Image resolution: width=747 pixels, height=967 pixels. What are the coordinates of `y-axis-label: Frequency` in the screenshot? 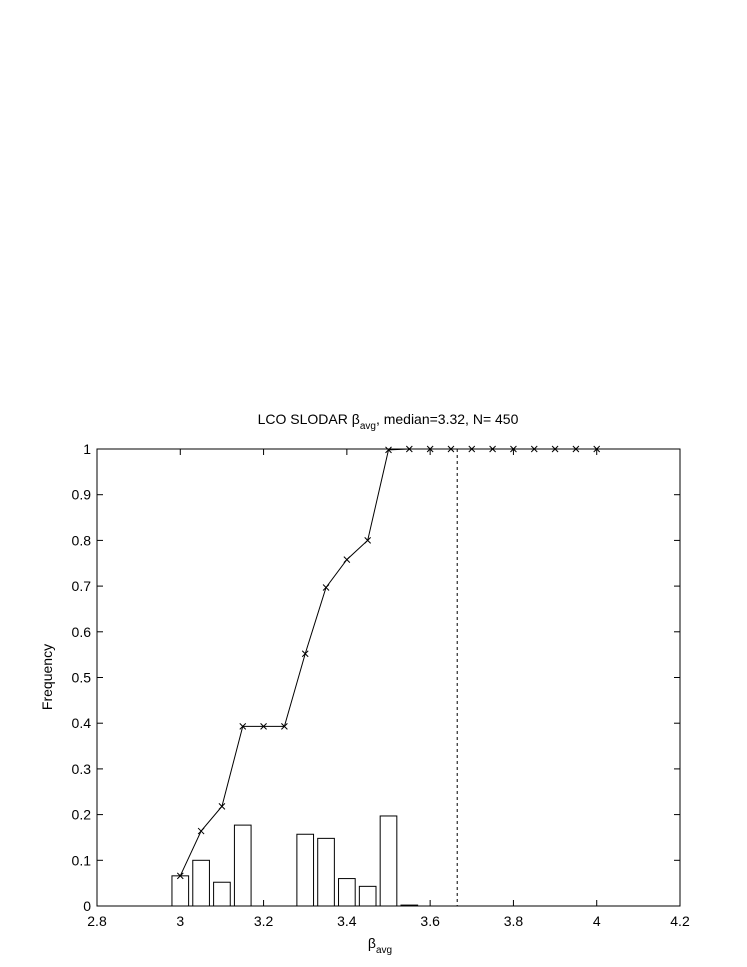 It's located at (47, 677).